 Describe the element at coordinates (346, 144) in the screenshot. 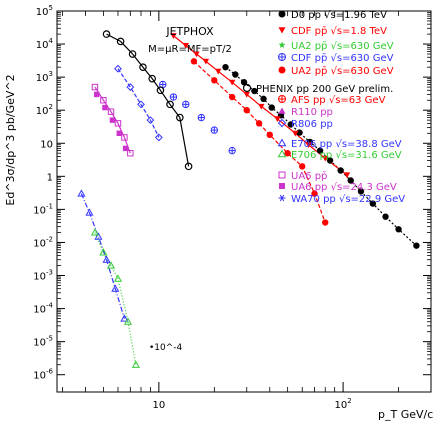

I see `legend-label: E706 pp √s=38.8 GeV` at that location.